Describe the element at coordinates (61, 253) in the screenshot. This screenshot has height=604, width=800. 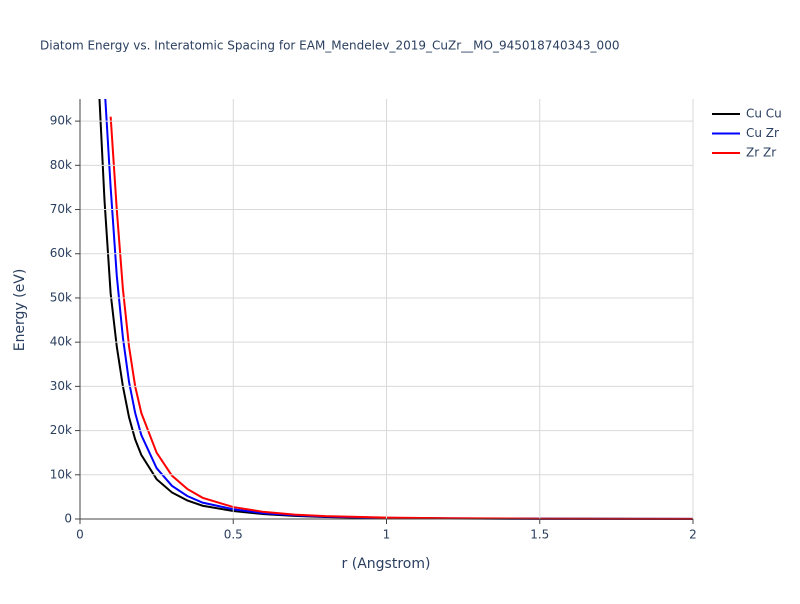
I see `y-tick-label: 60k` at that location.